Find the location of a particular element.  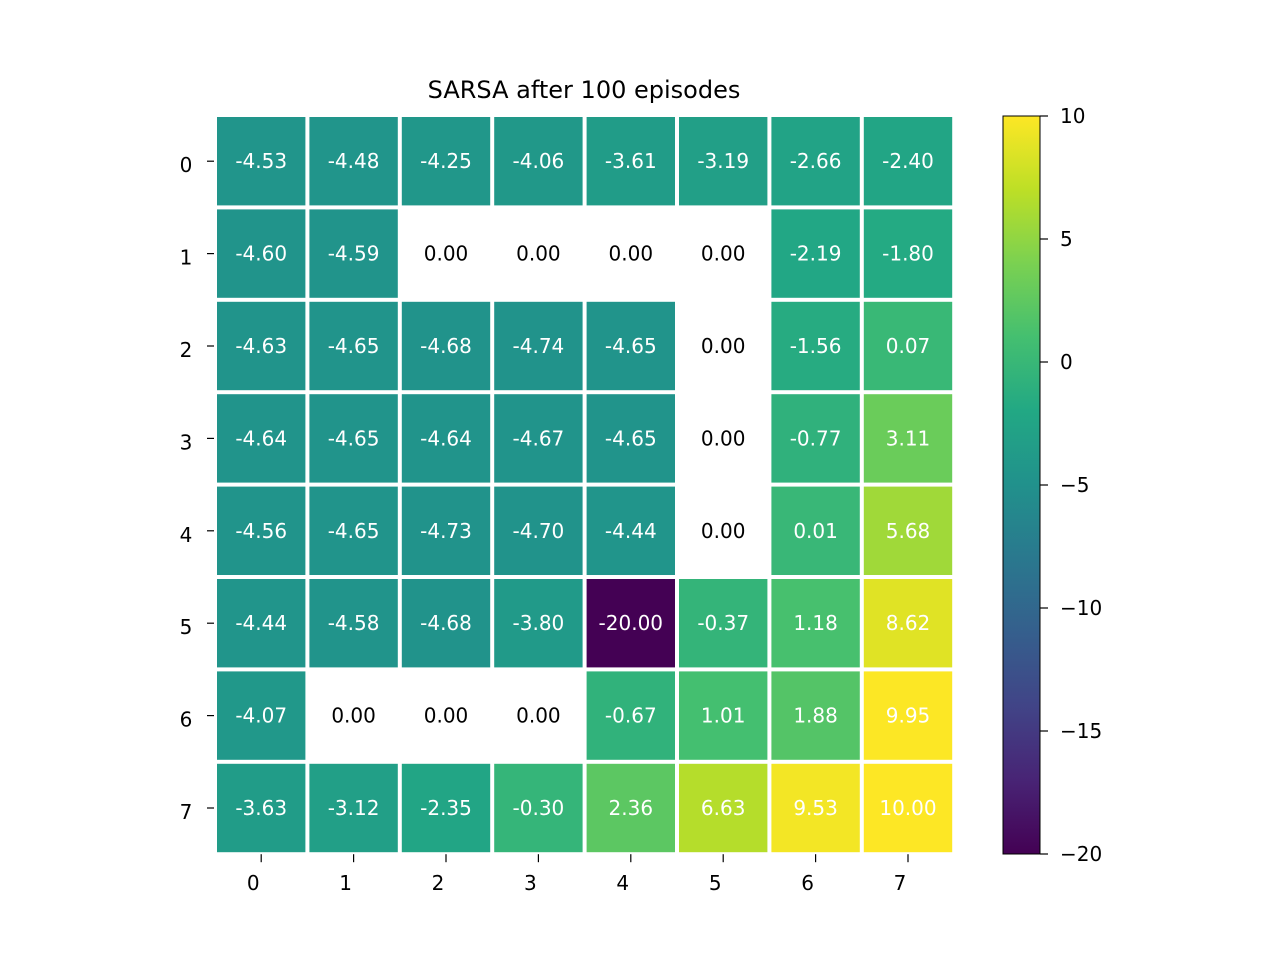

cell-value-label: -2.19 is located at coordinates (816, 254).